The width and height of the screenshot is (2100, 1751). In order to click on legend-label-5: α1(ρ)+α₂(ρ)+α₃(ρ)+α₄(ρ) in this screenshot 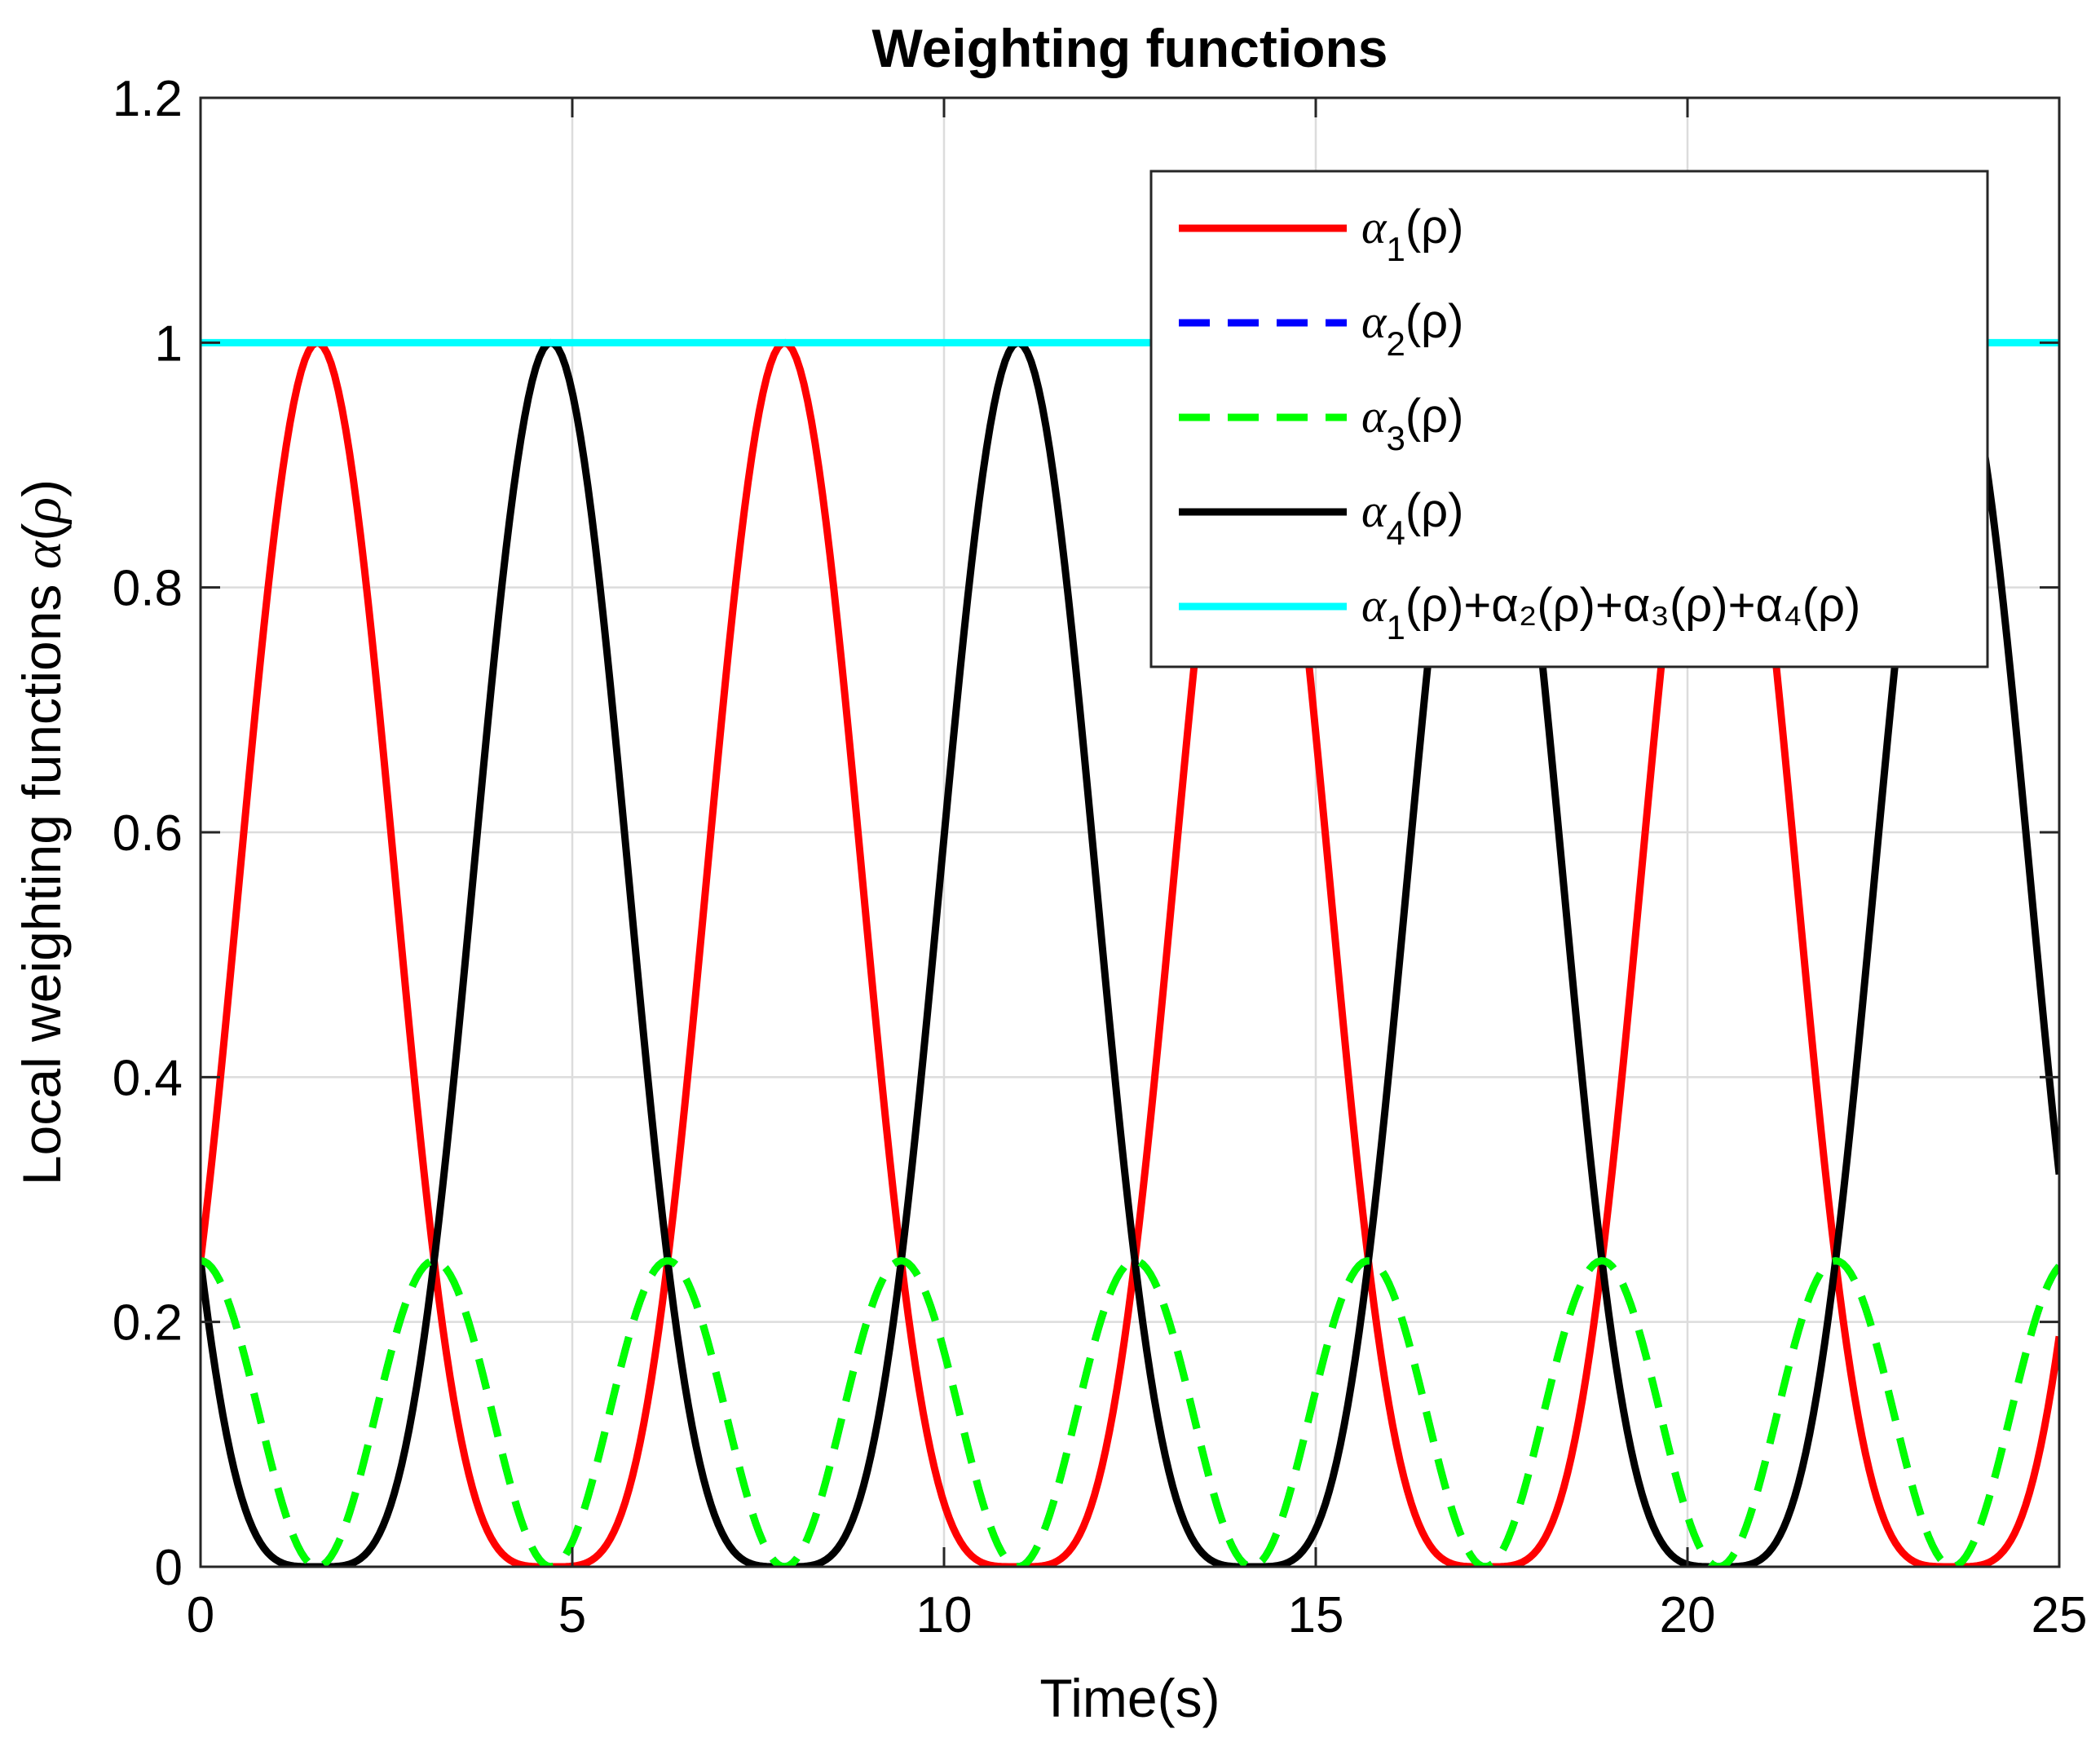, I will do `click(1610, 612)`.